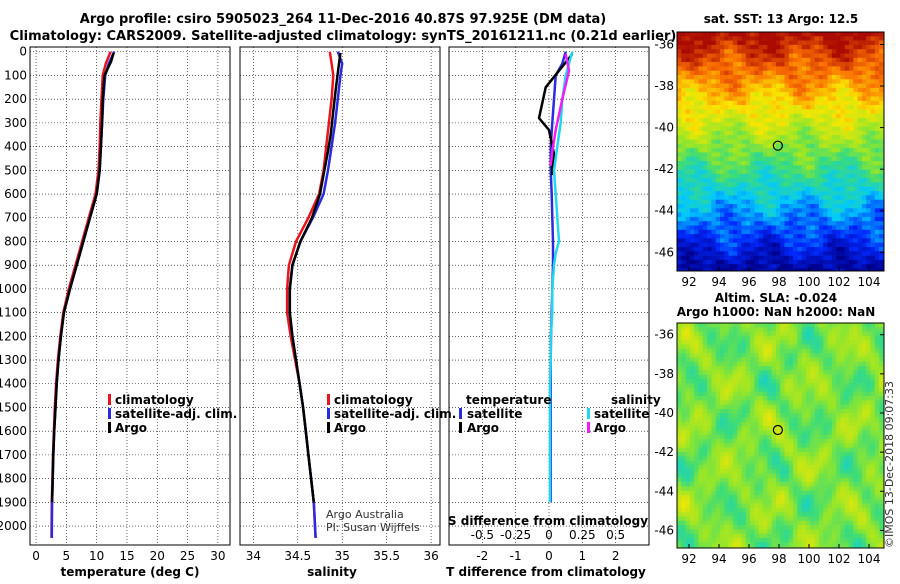 The width and height of the screenshot is (900, 584). I want to click on depth-tick-label: 1500, so click(13, 407).